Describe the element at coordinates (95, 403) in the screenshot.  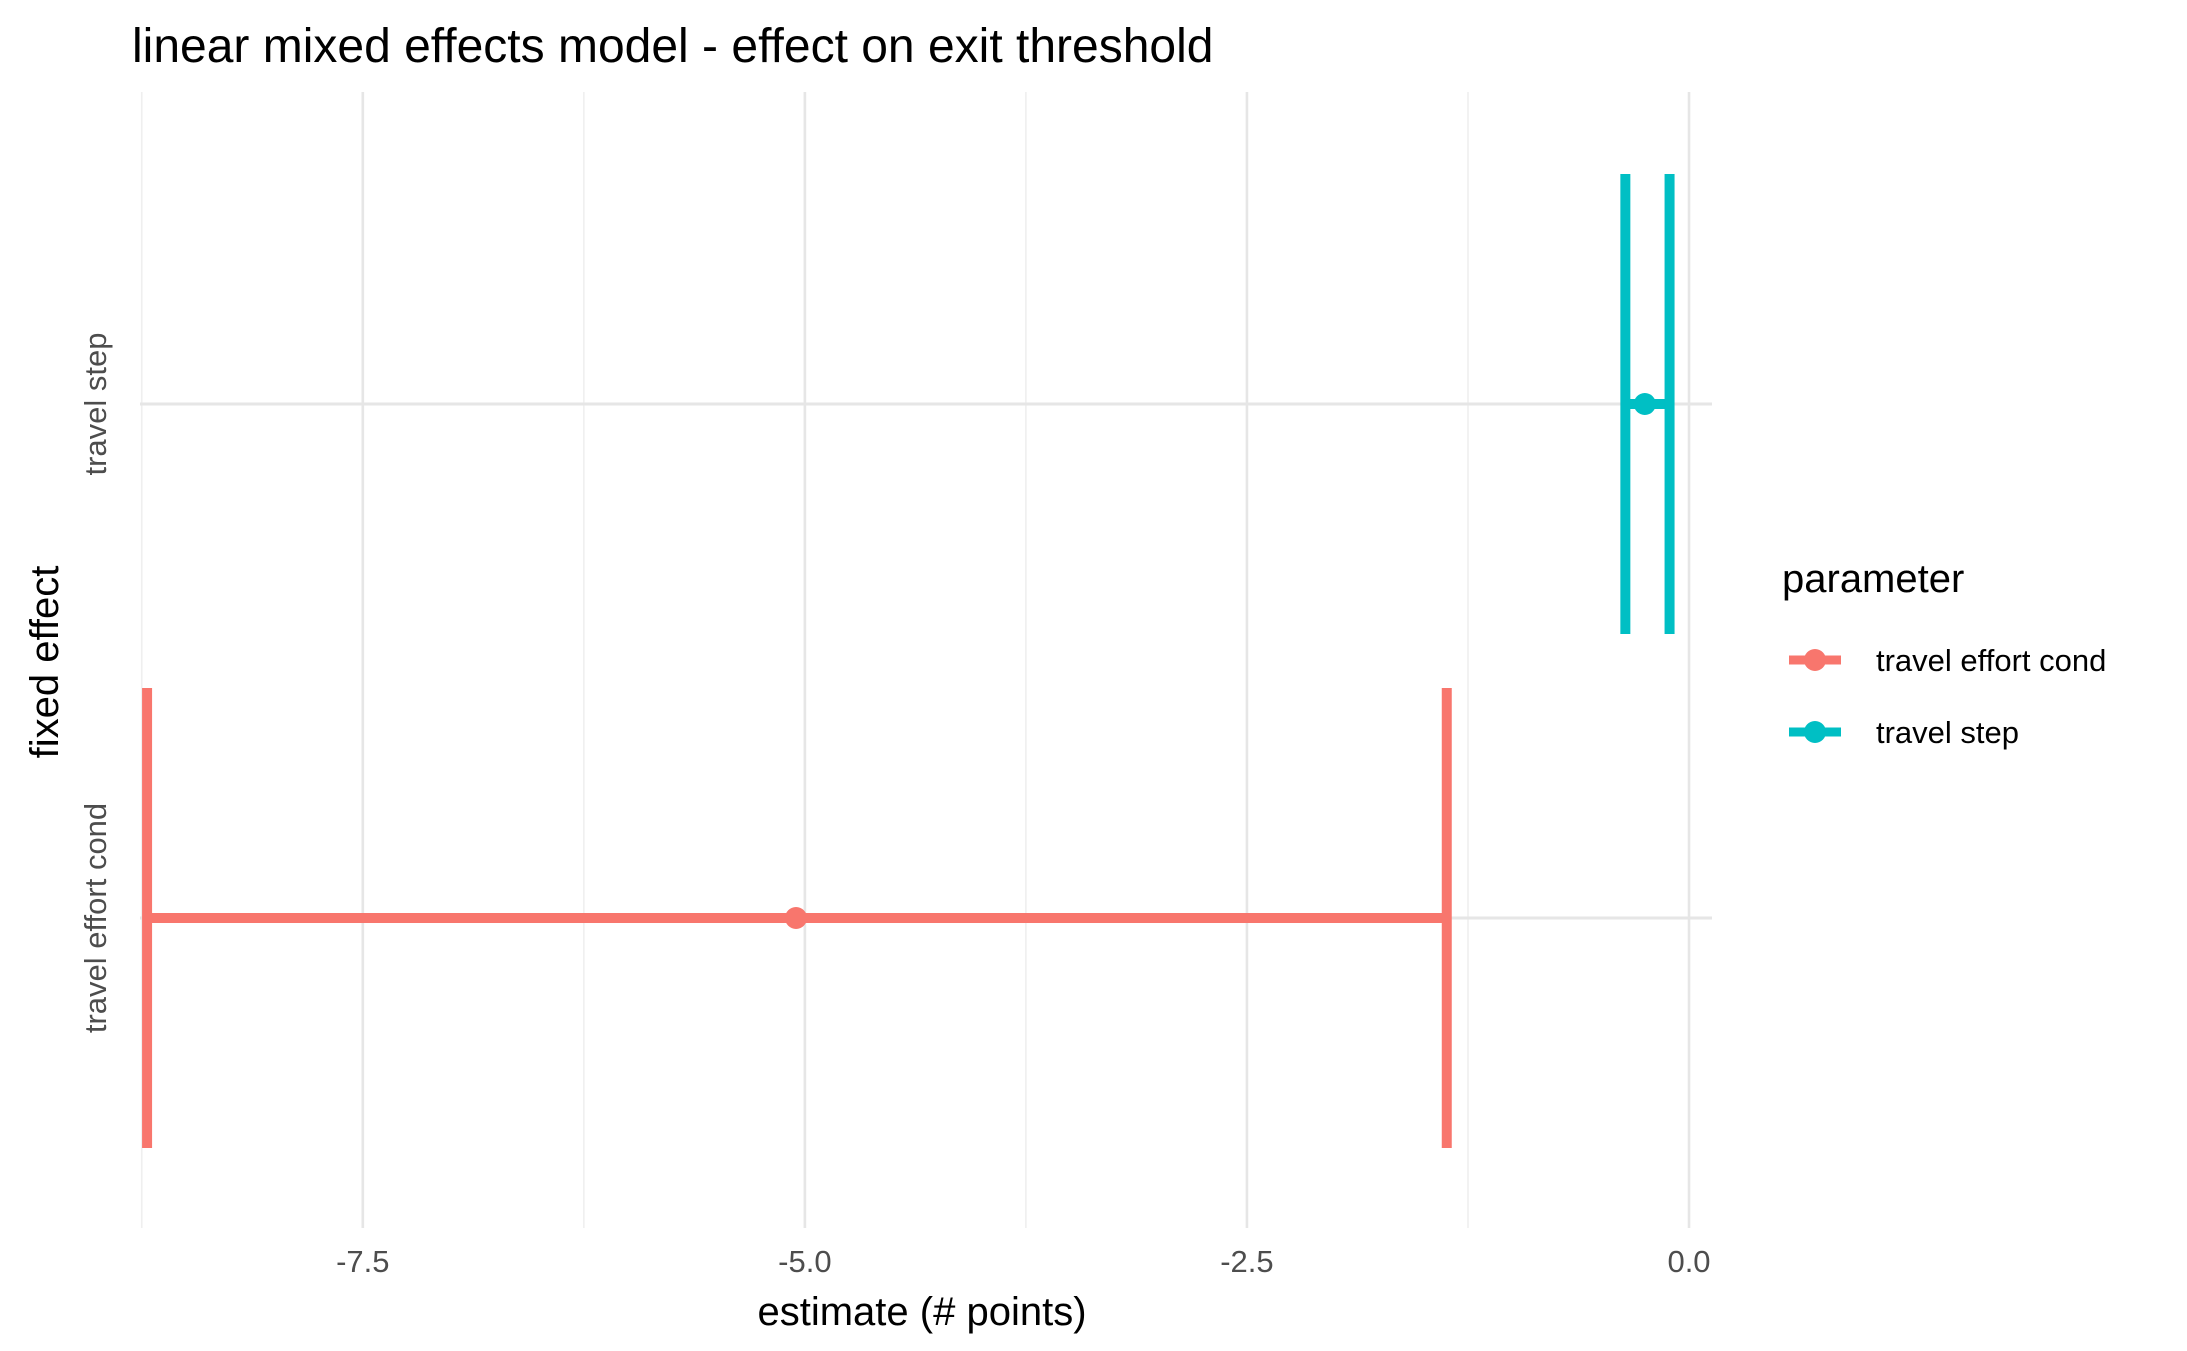
I see `y-tick-label: travel step` at that location.